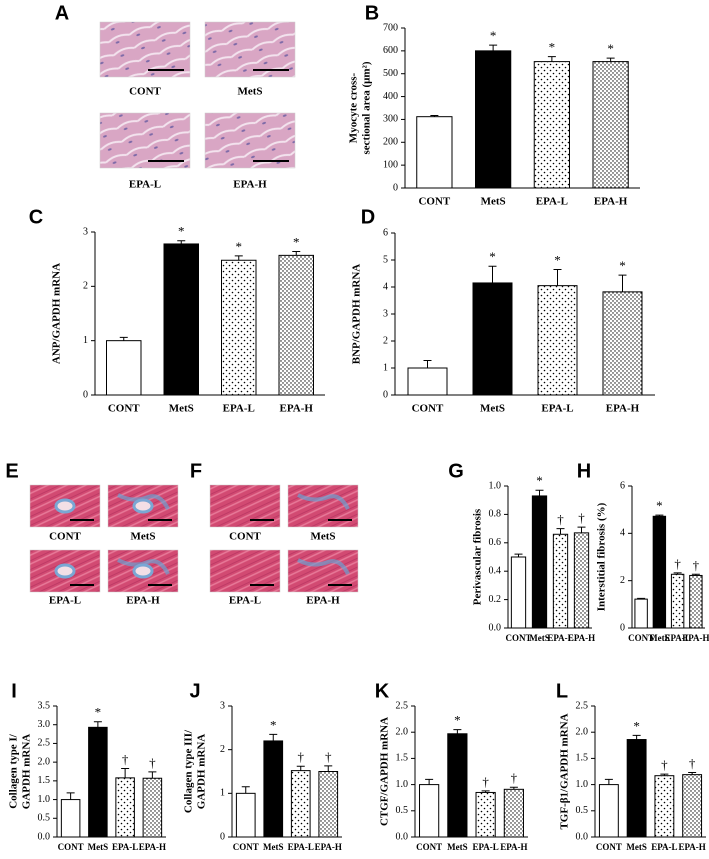 This screenshot has height=859, width=709. I want to click on panel-letter: I, so click(14, 691).